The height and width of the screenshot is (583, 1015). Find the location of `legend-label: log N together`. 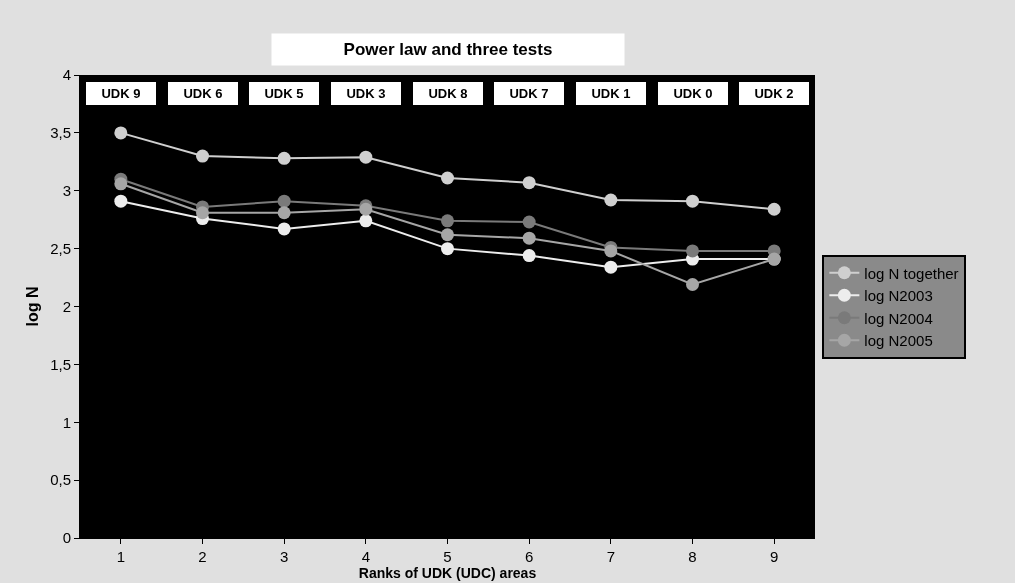

legend-label: log N together is located at coordinates (911, 273).